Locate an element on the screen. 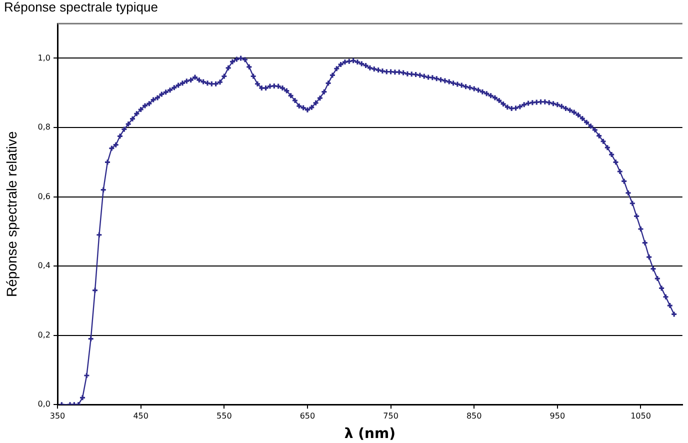 This screenshot has width=688, height=443. x-tick-label: 850 is located at coordinates (474, 415).